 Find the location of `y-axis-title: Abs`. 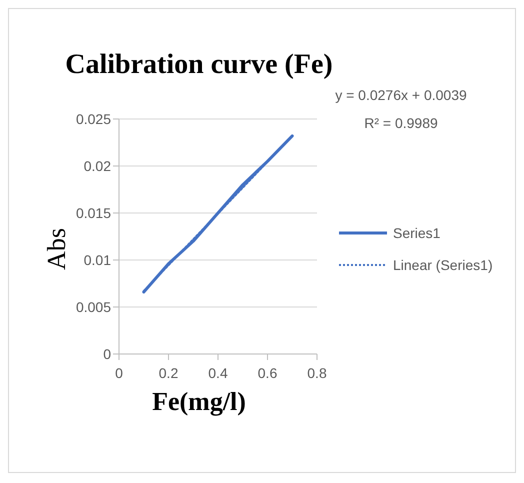

y-axis-title: Abs is located at coordinates (57, 249).